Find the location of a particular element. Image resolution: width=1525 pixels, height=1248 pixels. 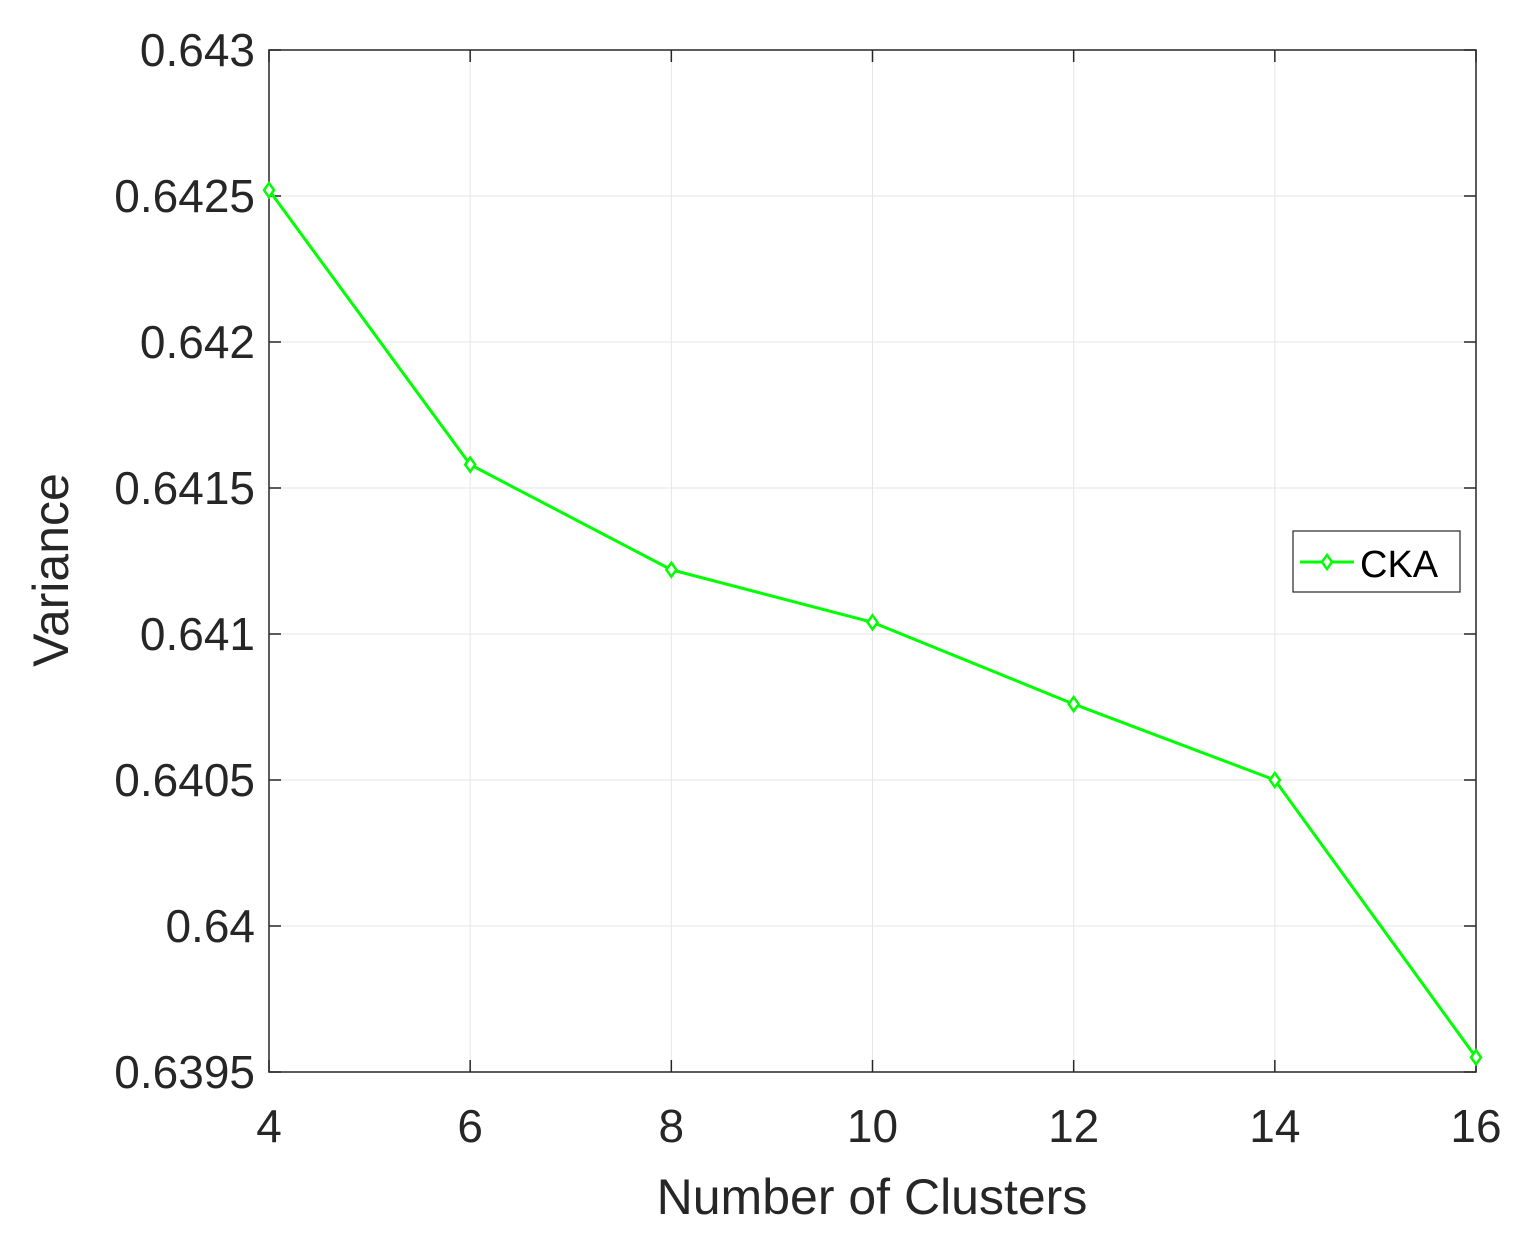

y-tick-label: 0.6425 is located at coordinates (184, 196).